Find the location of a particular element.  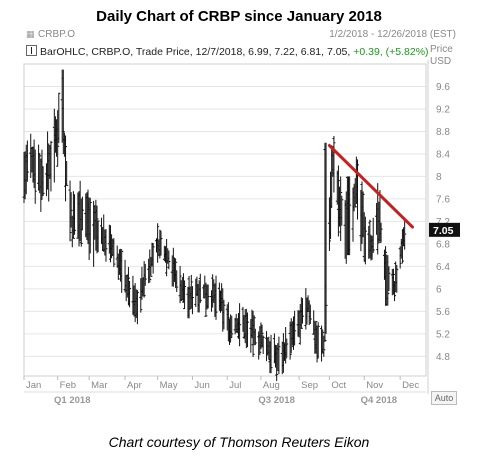

y-tick-label: 5.6 is located at coordinates (443, 312).